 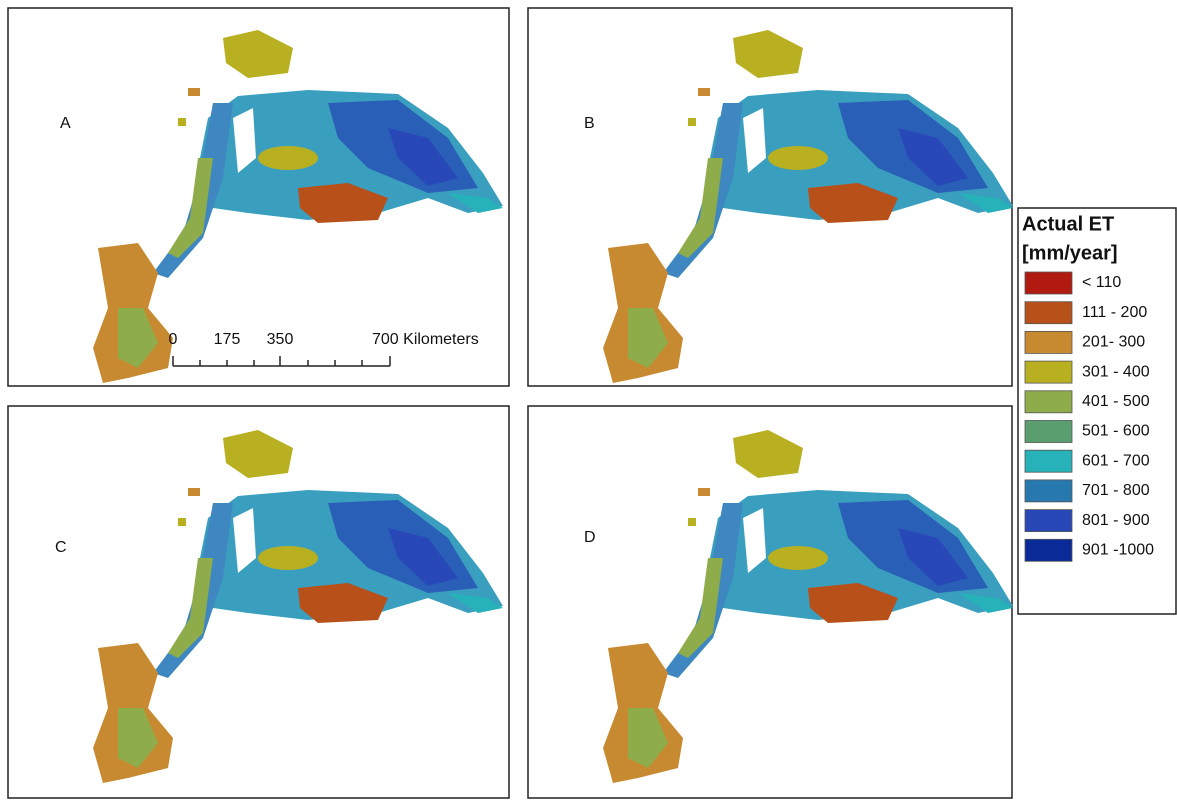 I want to click on legend-label: 301 - 400, so click(x=1116, y=371).